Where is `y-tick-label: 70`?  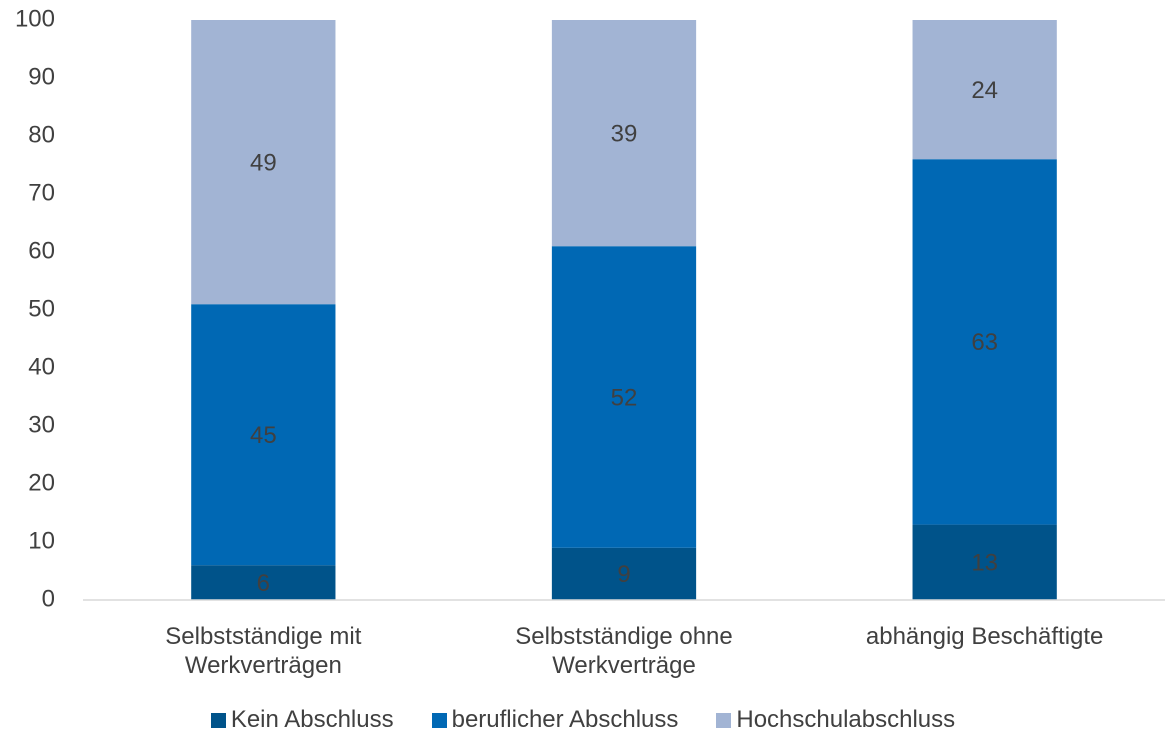
y-tick-label: 70 is located at coordinates (41, 192).